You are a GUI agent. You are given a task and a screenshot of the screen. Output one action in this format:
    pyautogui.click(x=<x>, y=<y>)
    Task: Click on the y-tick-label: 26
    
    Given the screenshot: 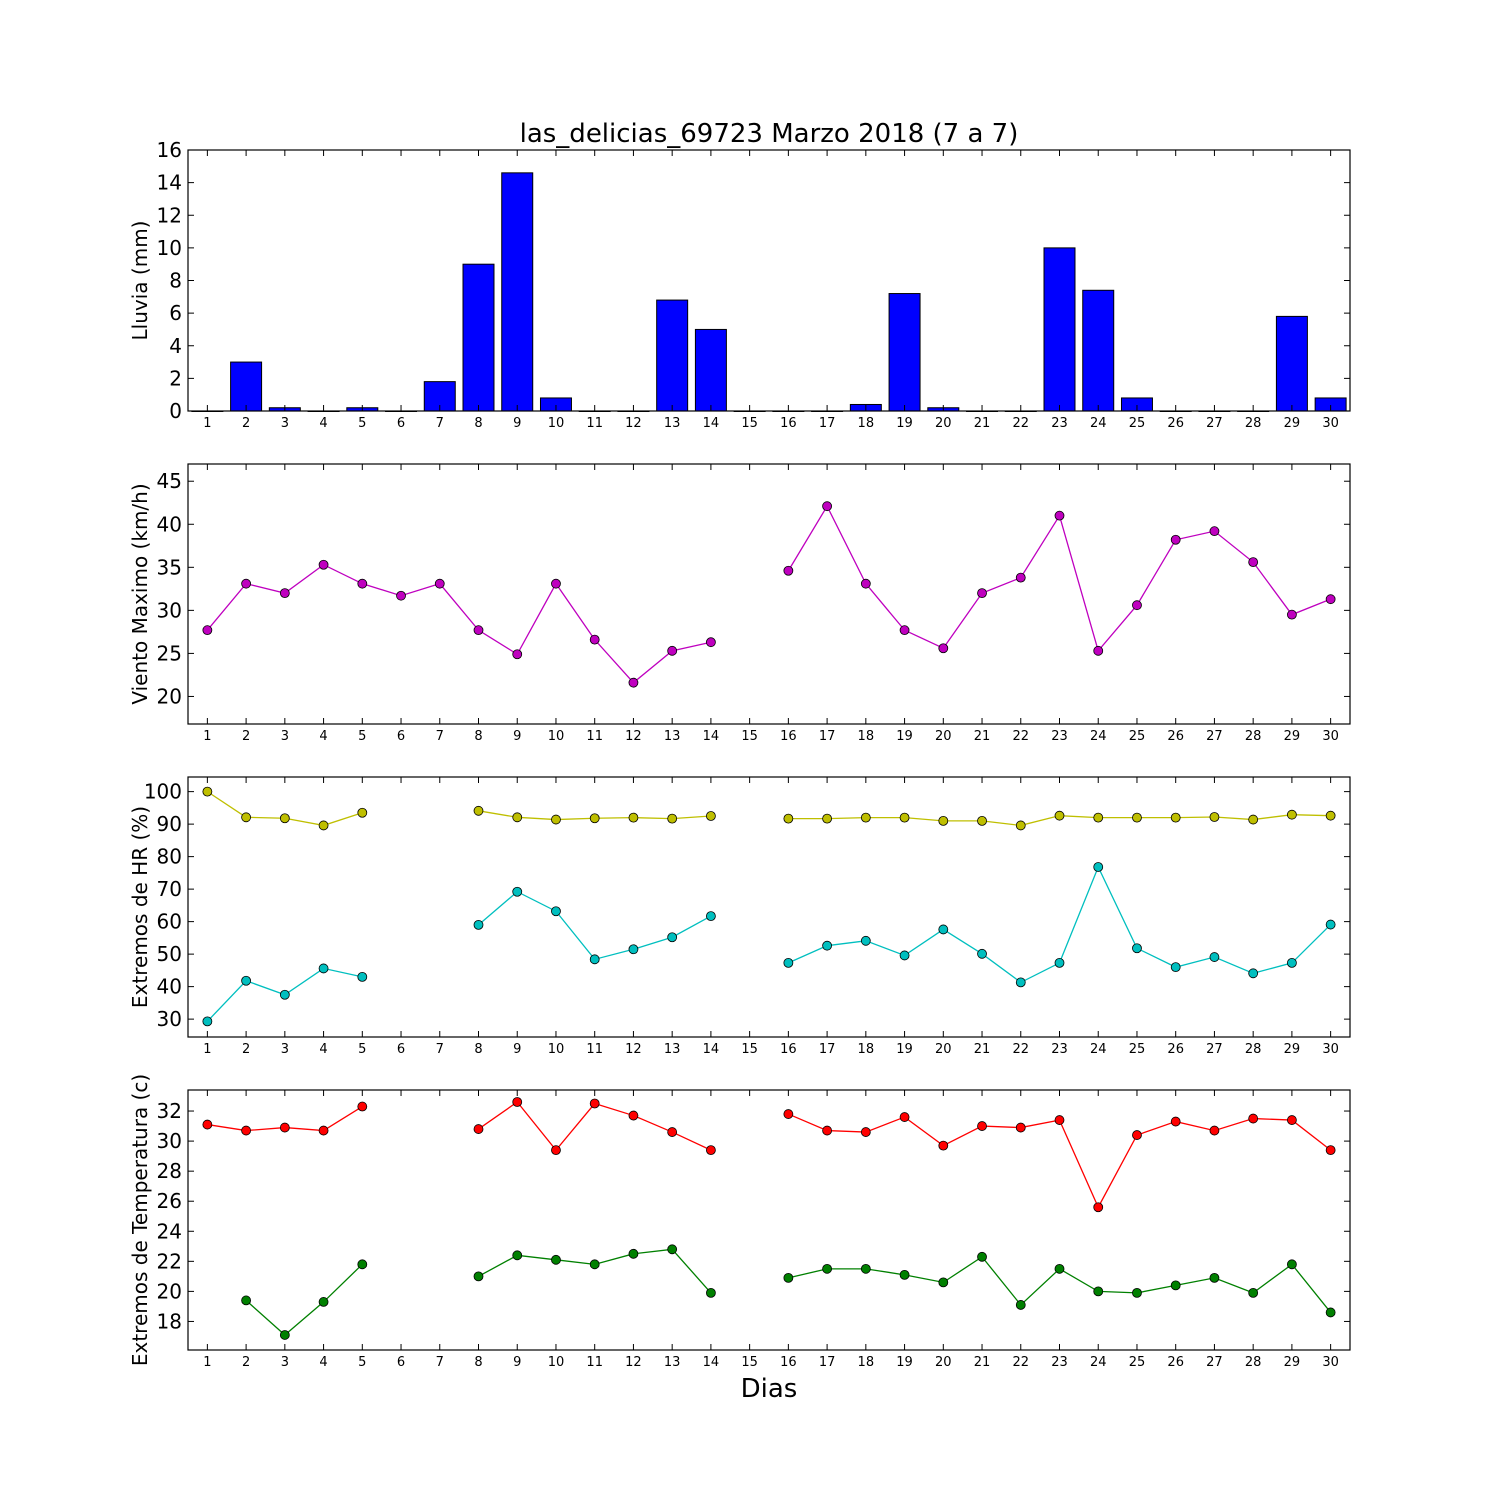 What is the action you would take?
    pyautogui.click(x=169, y=1201)
    